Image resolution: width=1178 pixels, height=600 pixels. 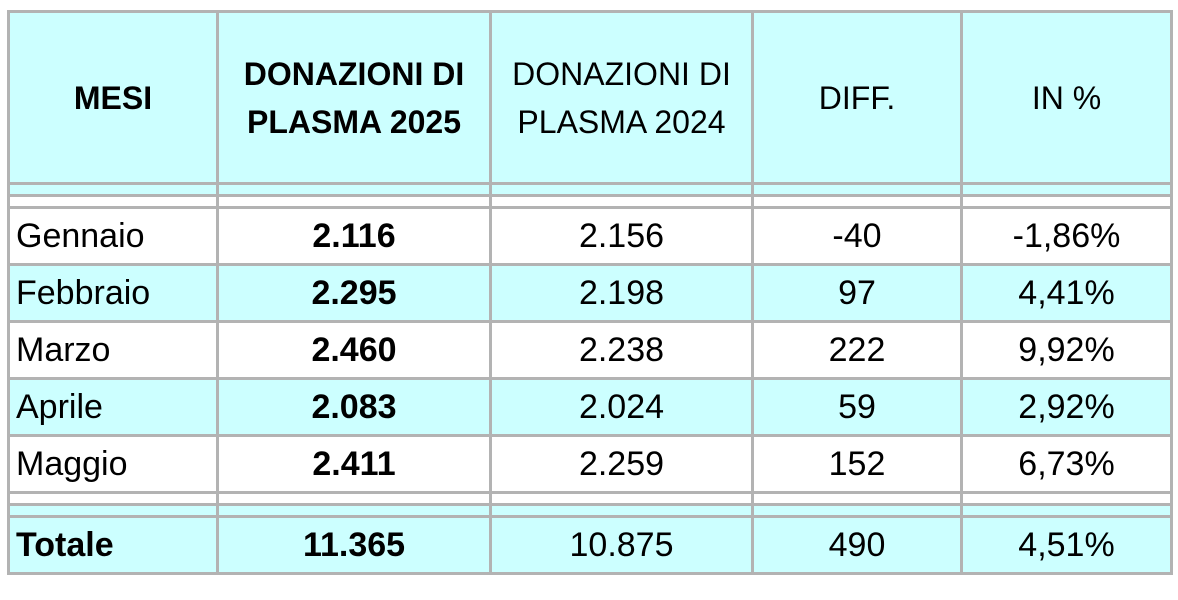 What do you see at coordinates (621, 350) in the screenshot?
I see `cell-donazioni-2024: 2.238` at bounding box center [621, 350].